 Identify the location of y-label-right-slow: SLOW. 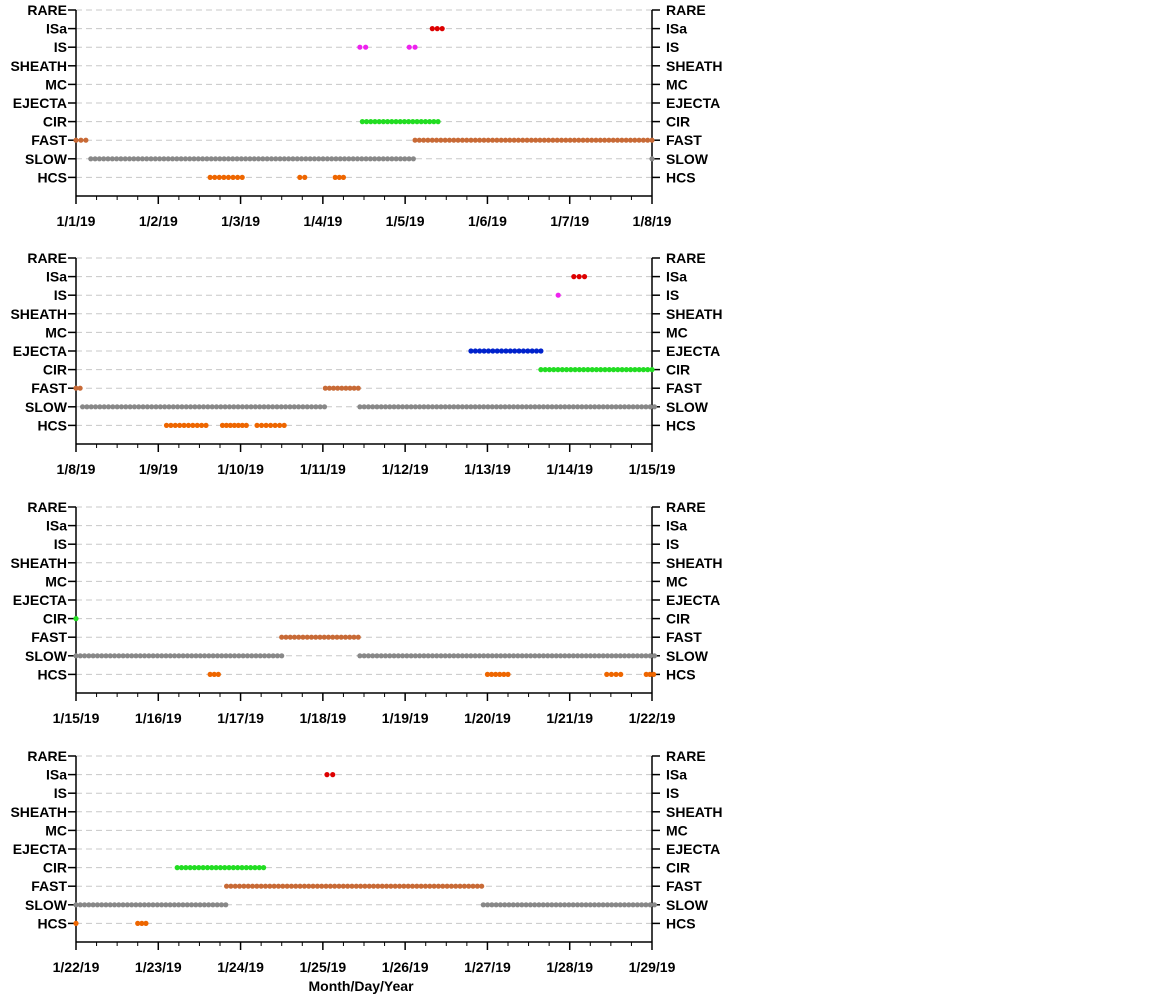
(687, 159).